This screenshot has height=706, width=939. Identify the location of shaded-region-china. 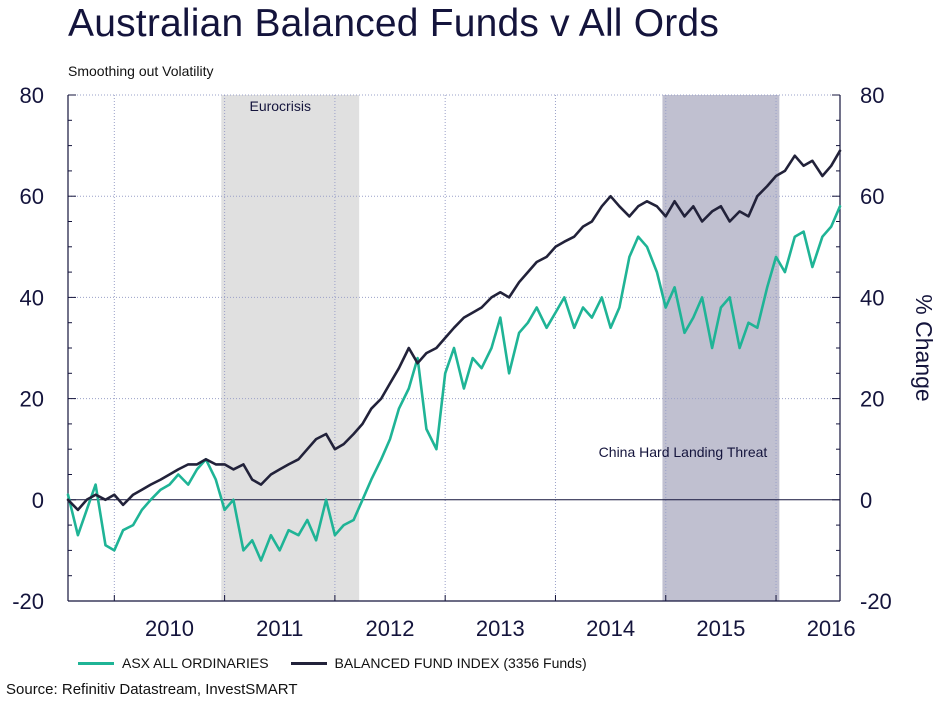
(721, 348).